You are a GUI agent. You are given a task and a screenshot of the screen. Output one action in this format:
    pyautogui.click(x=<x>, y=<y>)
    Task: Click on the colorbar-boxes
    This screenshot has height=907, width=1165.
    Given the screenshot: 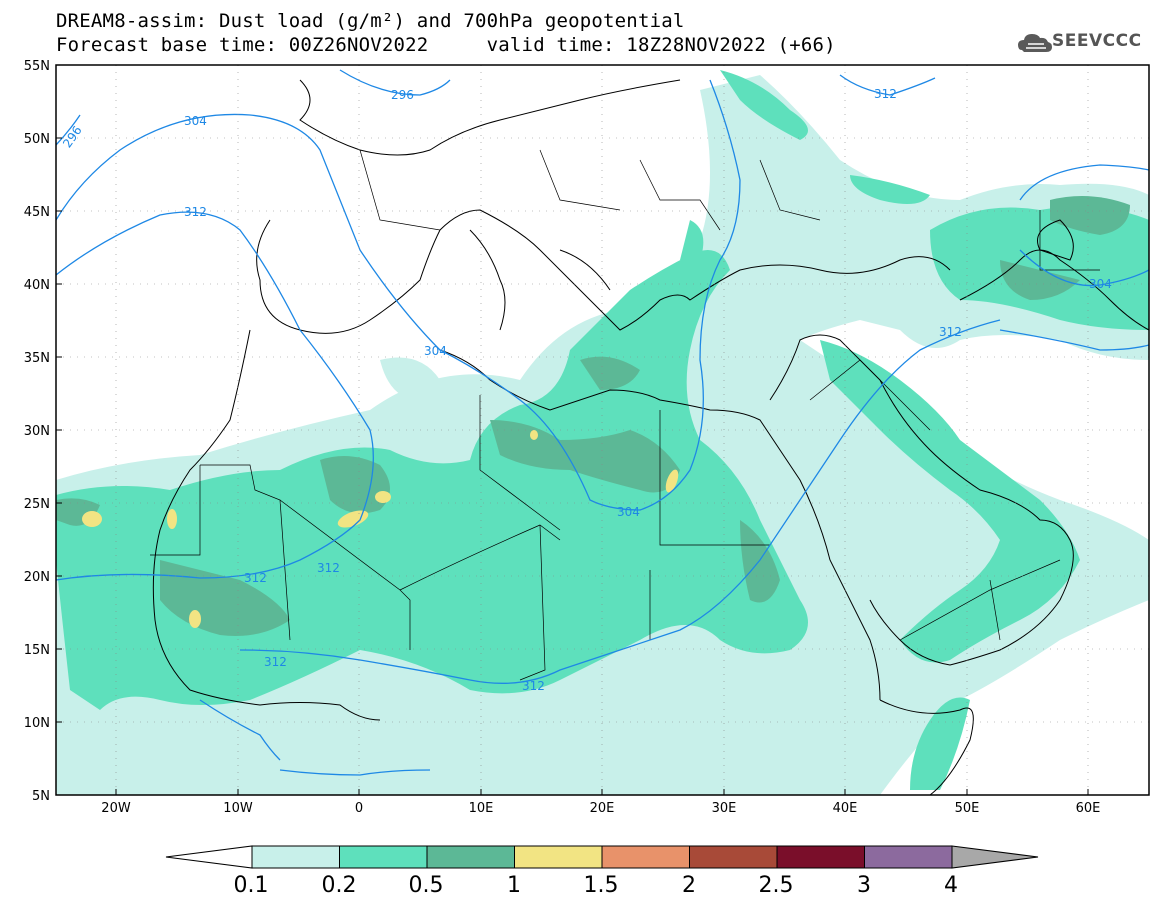 What is the action you would take?
    pyautogui.click(x=602, y=857)
    